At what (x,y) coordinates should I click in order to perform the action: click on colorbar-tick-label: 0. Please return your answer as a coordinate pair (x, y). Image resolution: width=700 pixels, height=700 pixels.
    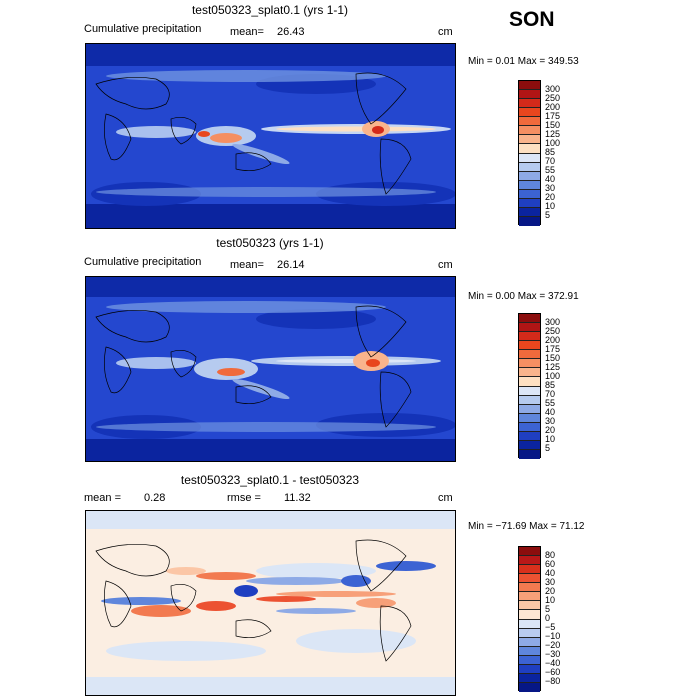
    Looking at the image, I should click on (548, 618).